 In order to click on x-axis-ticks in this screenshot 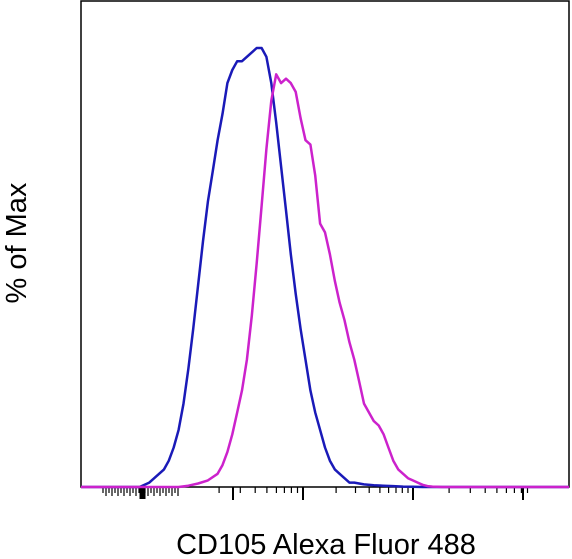, I will do `click(315, 493)`.